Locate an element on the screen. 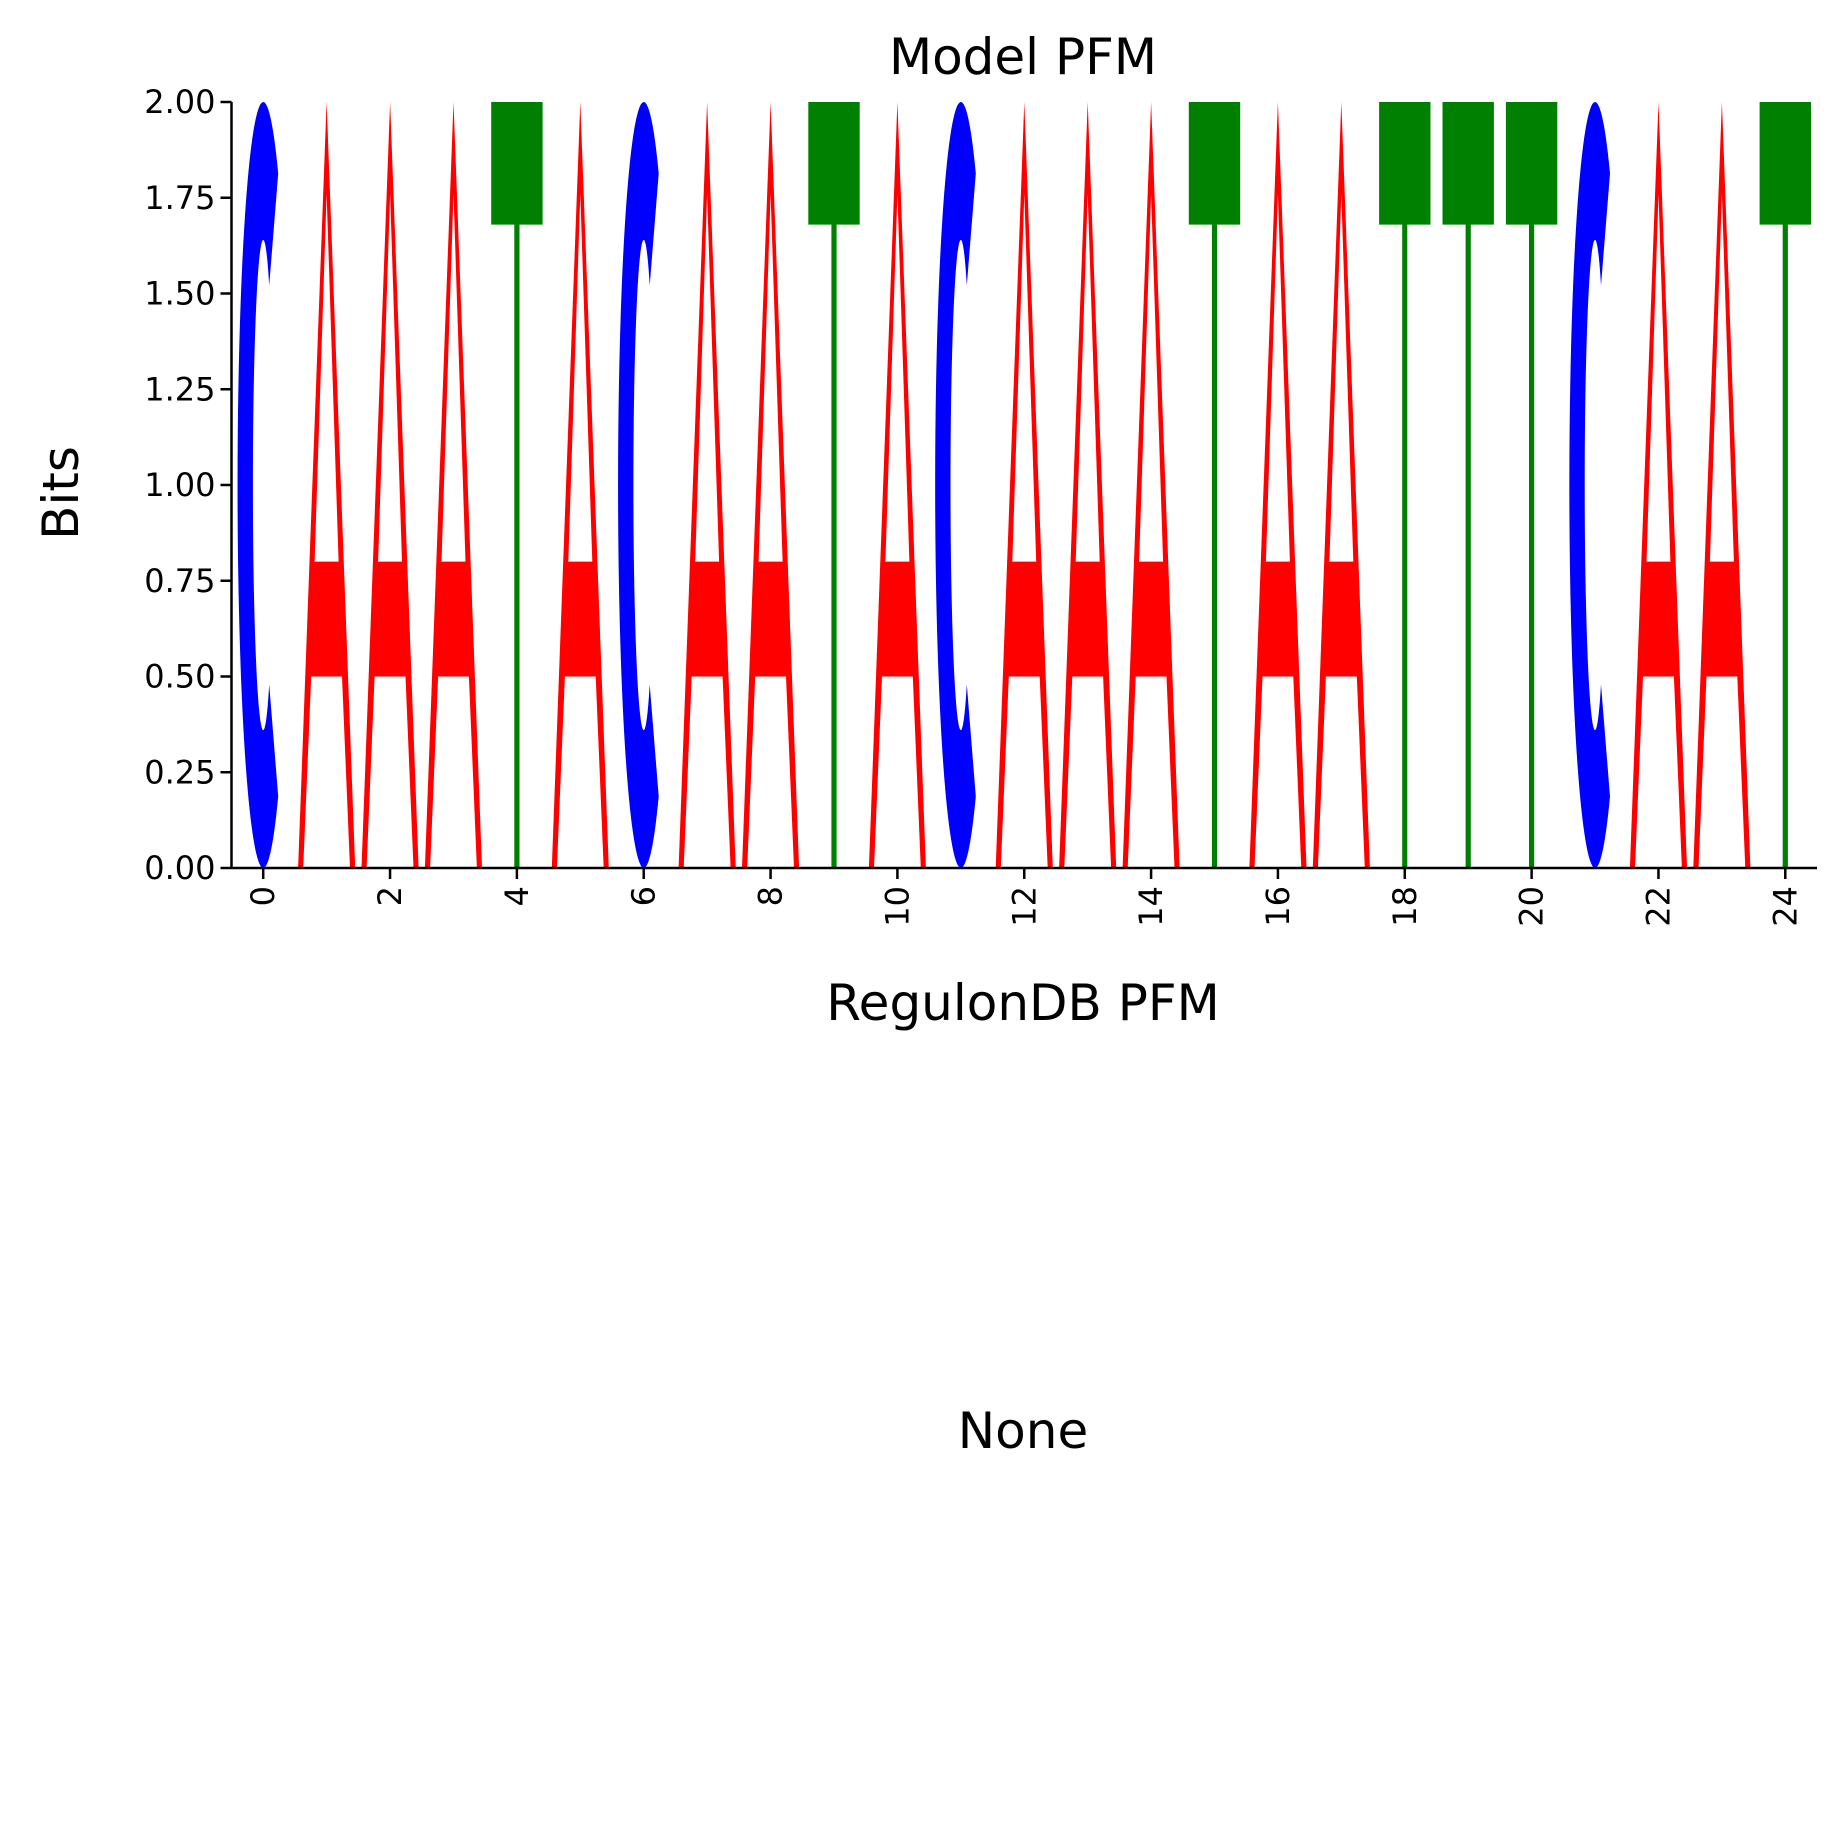 This screenshot has width=1834, height=1834. y-tick-label: 0.50 is located at coordinates (179, 677).